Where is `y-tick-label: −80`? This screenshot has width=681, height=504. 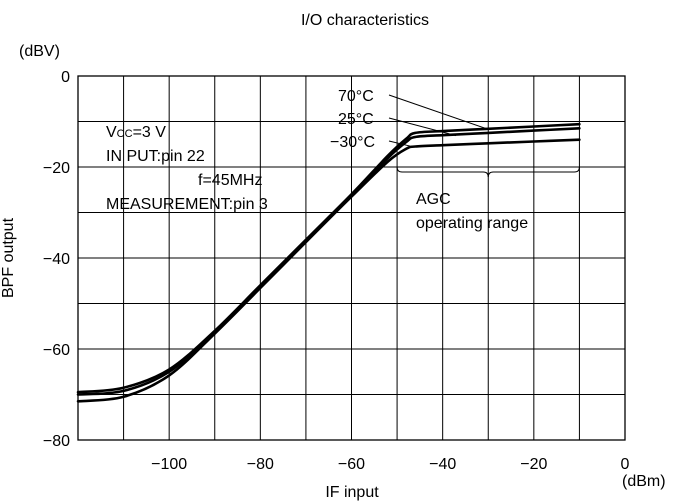 y-tick-label: −80 is located at coordinates (56, 441).